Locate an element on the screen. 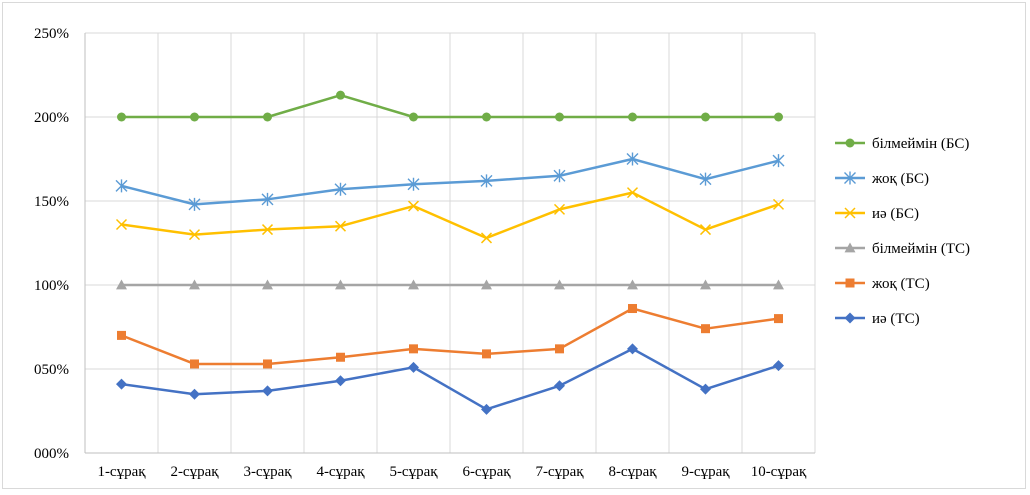 This screenshot has height=495, width=1030. legend-entry: иә (БС) is located at coordinates (877, 214).